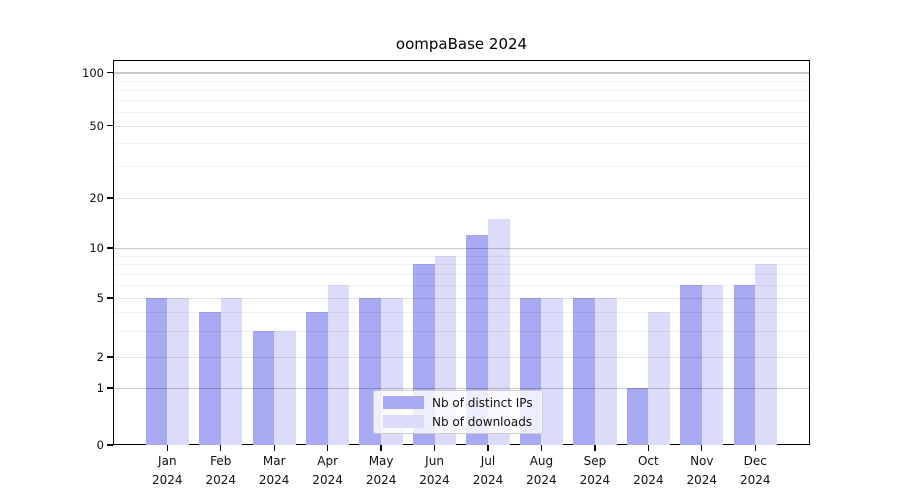  Describe the element at coordinates (434, 470) in the screenshot. I see `x-tick-label: Jun 2024` at that location.